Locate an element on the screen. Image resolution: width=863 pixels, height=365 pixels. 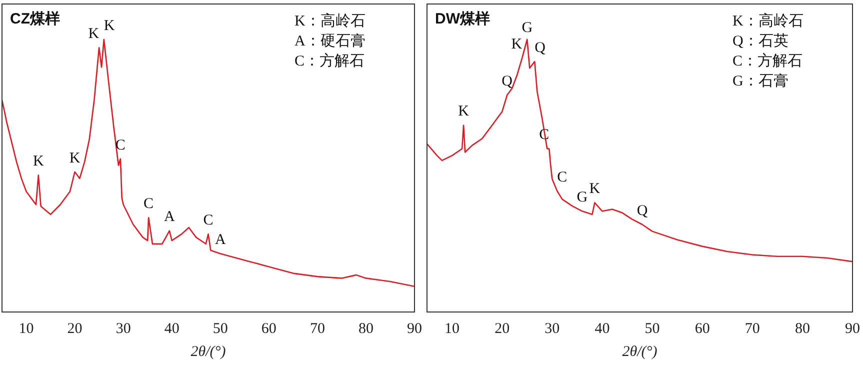
annotation: G：石膏 is located at coordinates (760, 81).